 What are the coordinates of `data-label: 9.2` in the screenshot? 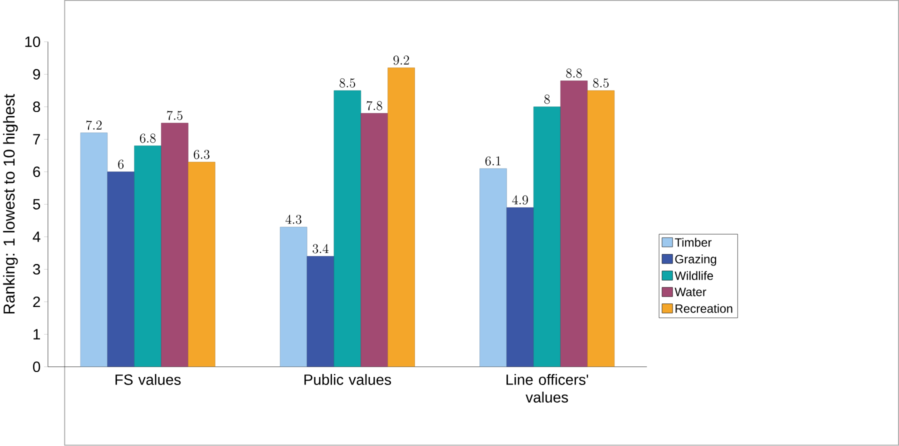 It's located at (401, 60).